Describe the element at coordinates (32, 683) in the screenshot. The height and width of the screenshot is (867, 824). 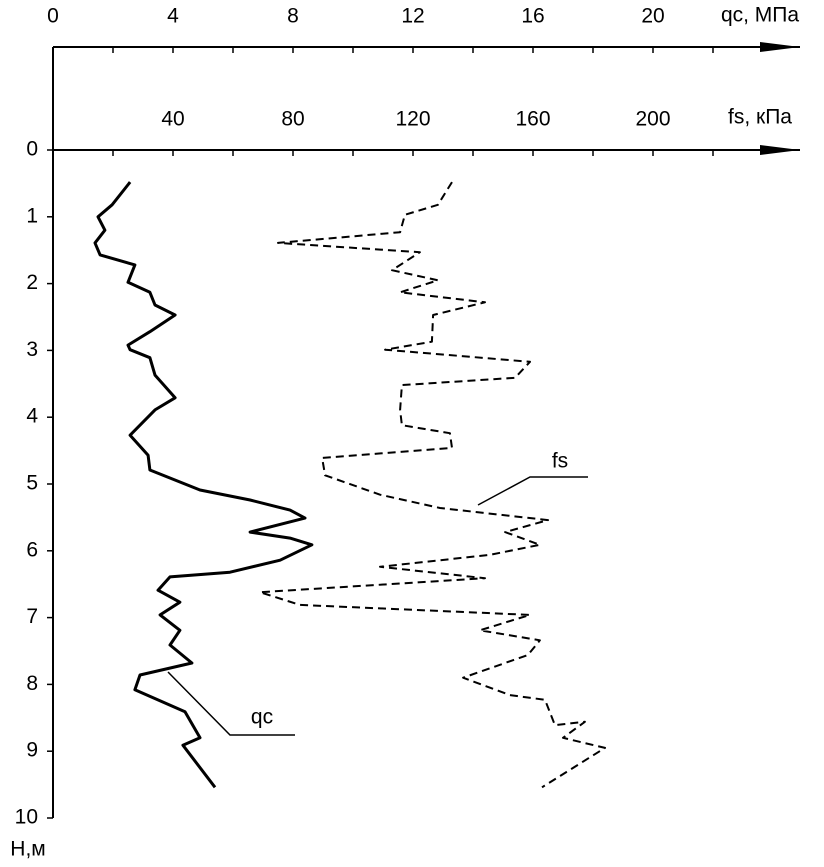
I see `y-tick-label: 8` at that location.